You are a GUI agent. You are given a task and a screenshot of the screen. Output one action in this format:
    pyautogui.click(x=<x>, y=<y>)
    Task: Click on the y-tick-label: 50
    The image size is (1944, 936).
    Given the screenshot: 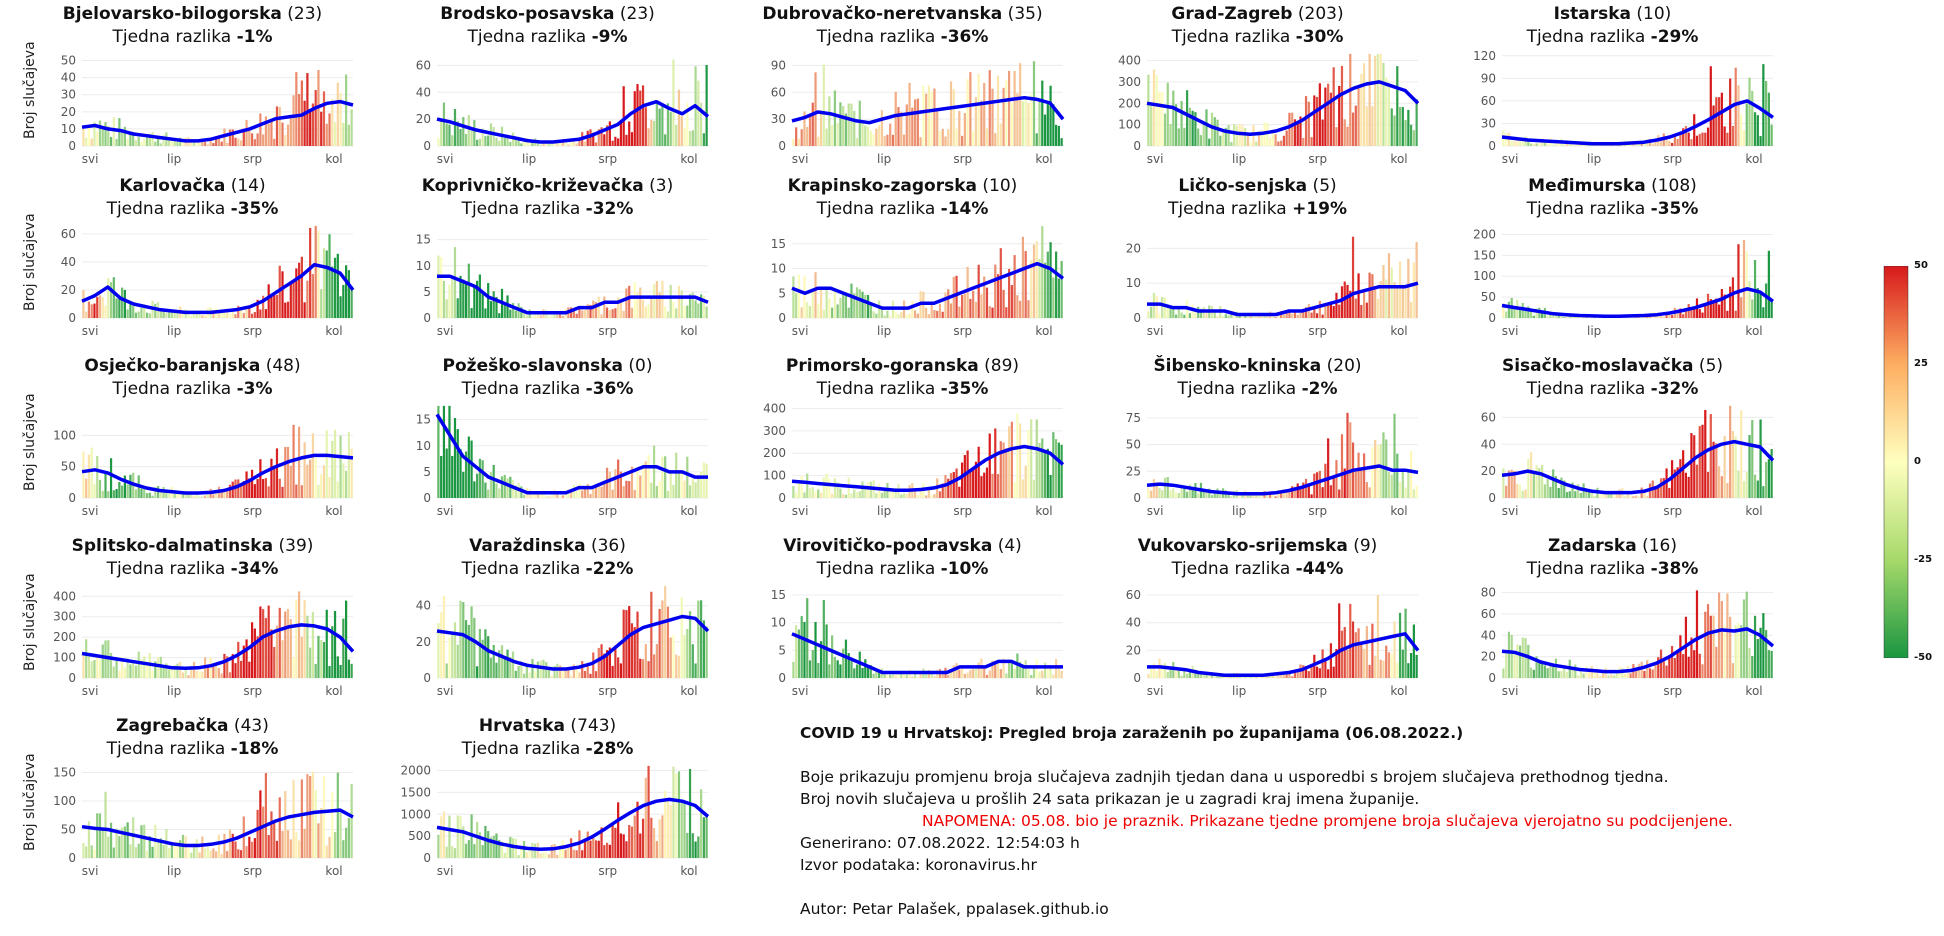 What is the action you would take?
    pyautogui.click(x=68, y=61)
    